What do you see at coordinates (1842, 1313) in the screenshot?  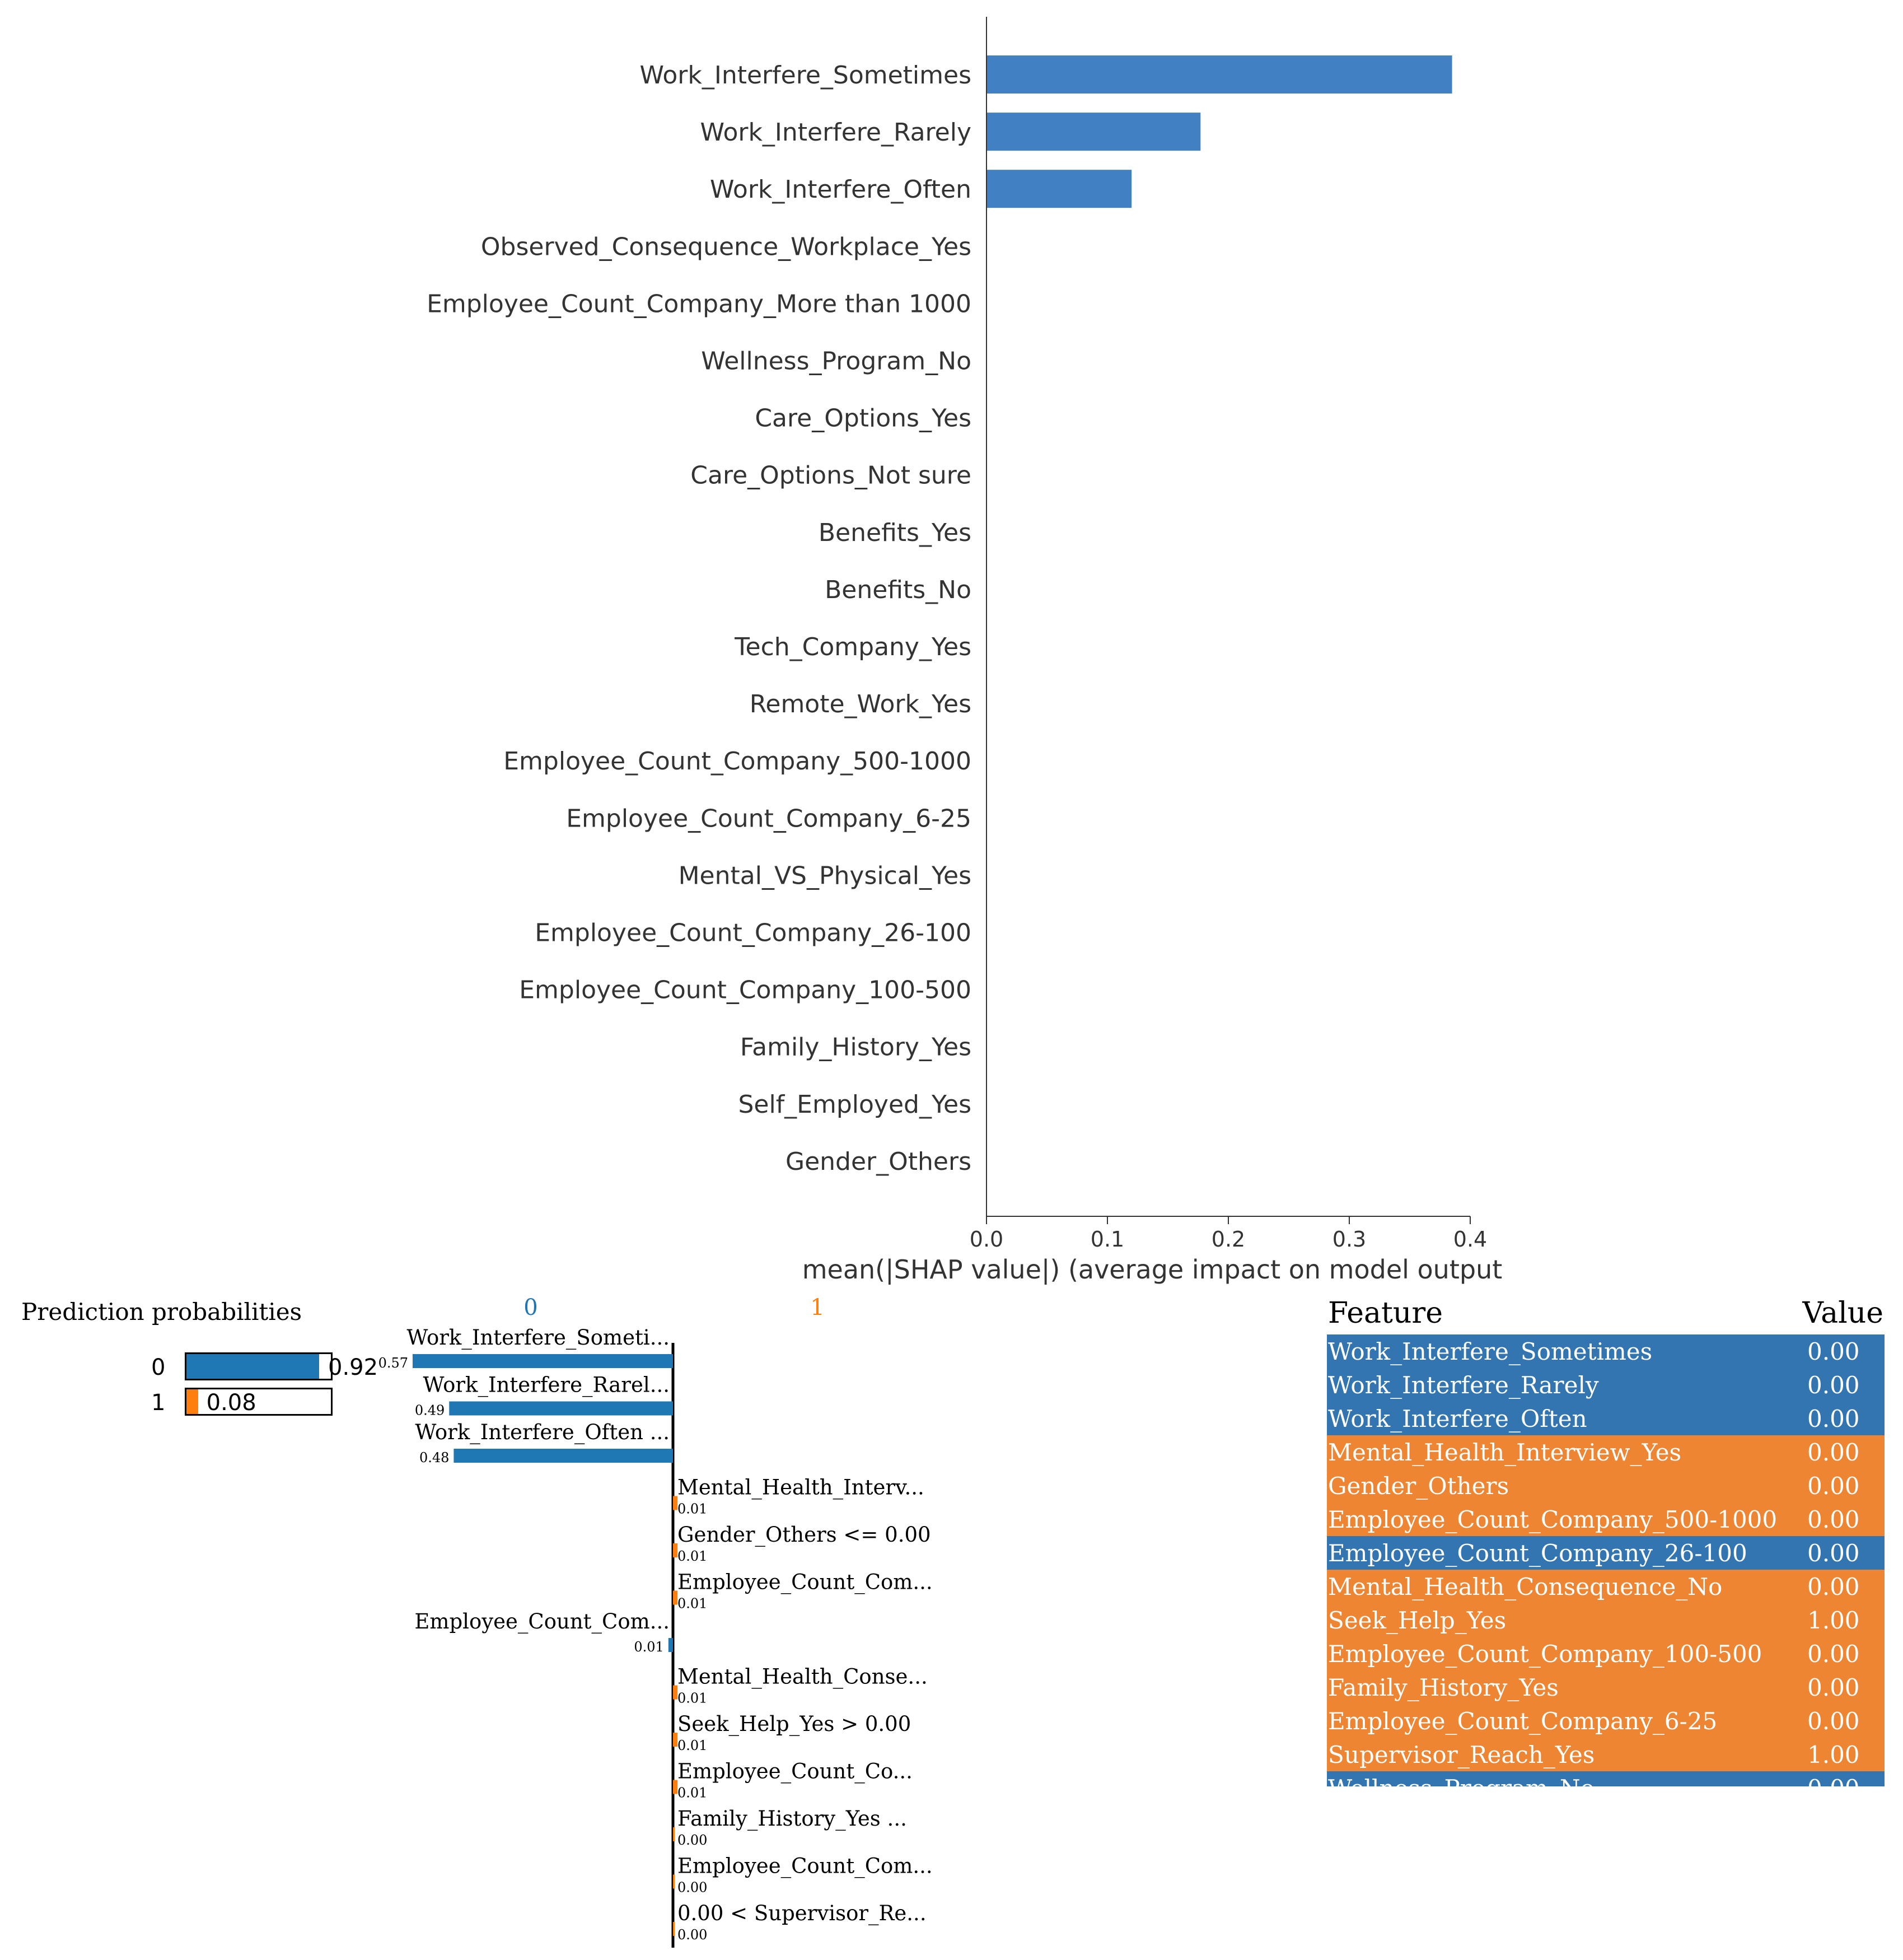 I see `value-column-header: Value` at bounding box center [1842, 1313].